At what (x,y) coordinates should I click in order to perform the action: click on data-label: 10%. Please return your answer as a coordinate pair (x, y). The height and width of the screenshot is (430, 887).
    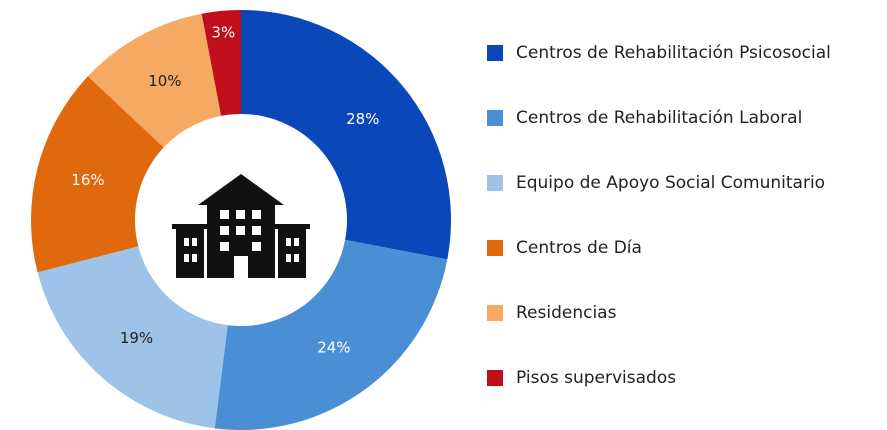
    Looking at the image, I should click on (164, 81).